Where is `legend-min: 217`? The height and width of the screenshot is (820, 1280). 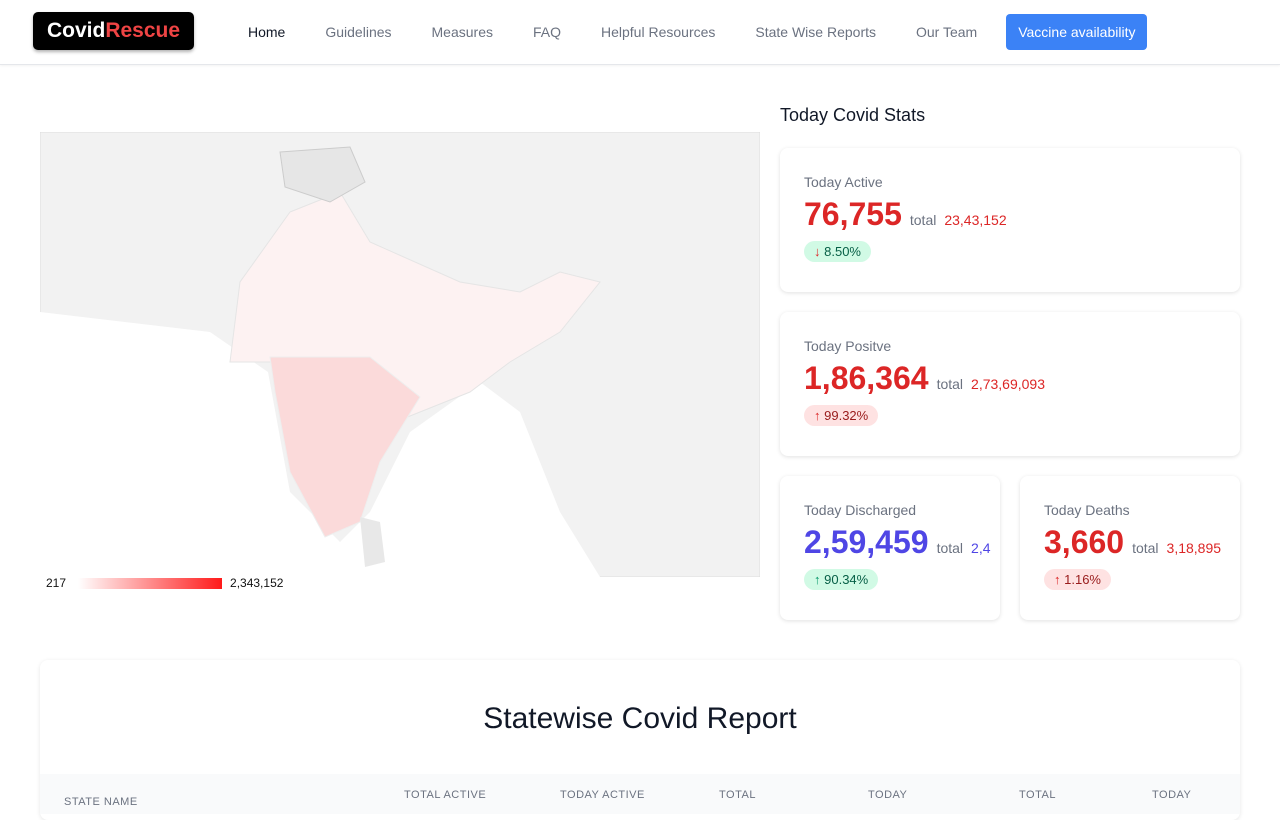 legend-min: 217 is located at coordinates (56, 583).